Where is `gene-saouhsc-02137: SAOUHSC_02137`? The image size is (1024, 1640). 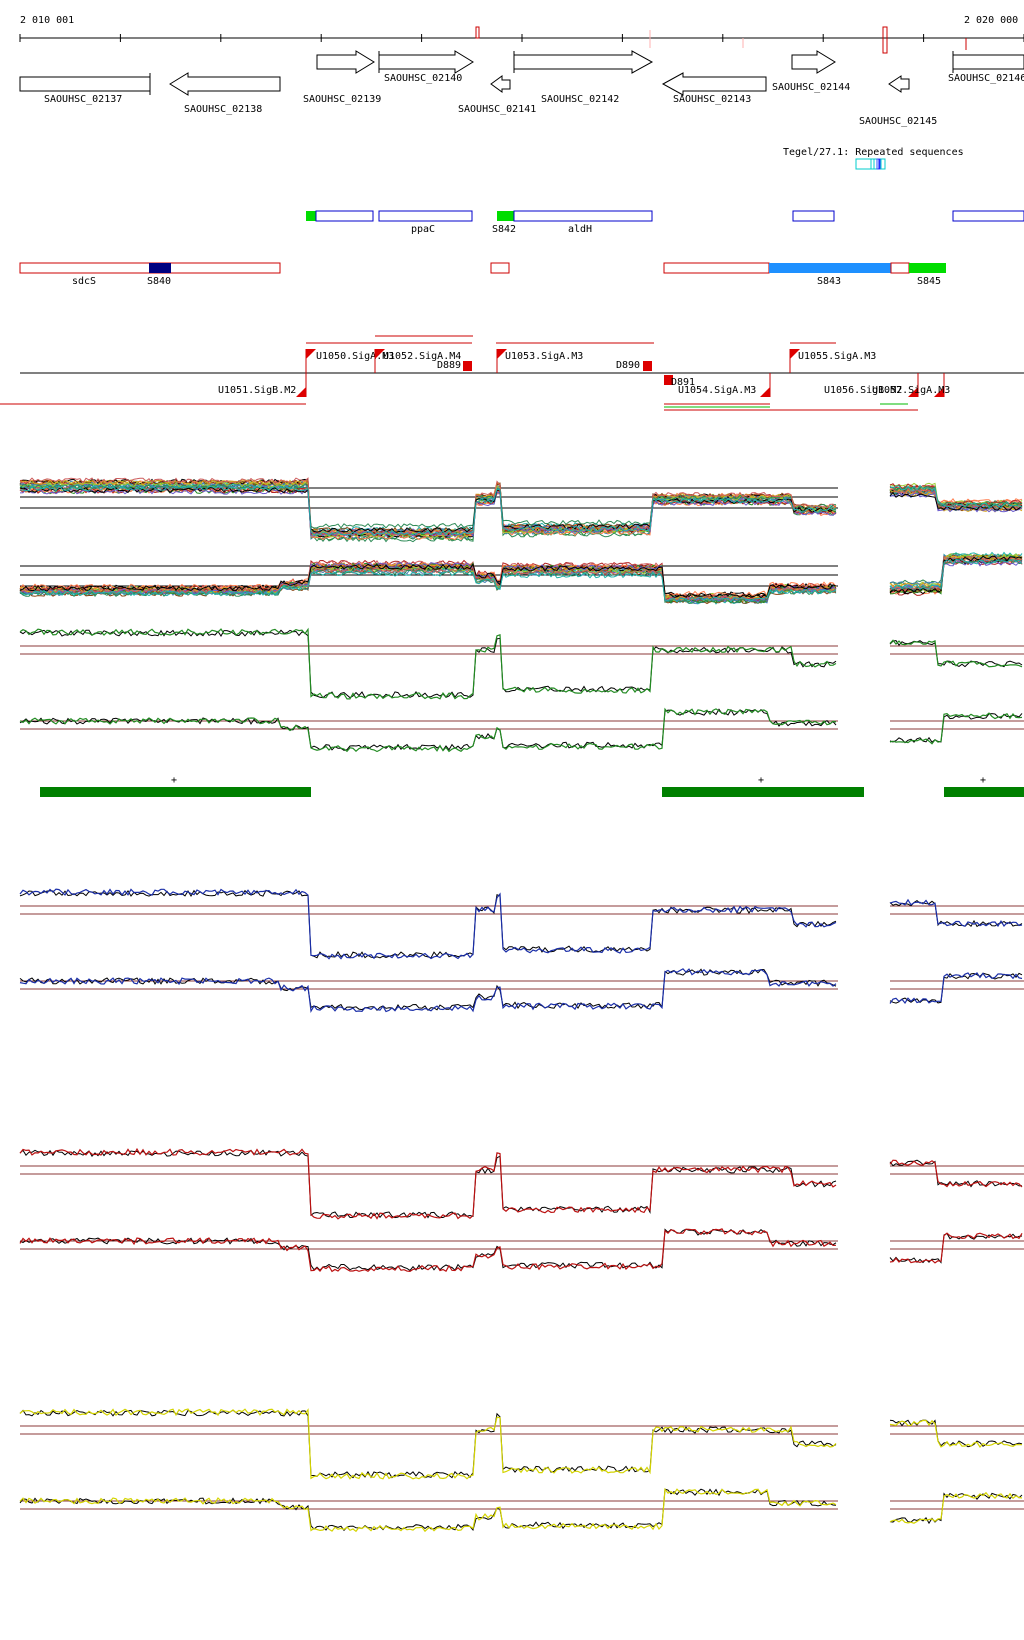
gene-saouhsc-02137: SAOUHSC_02137 is located at coordinates (85, 89).